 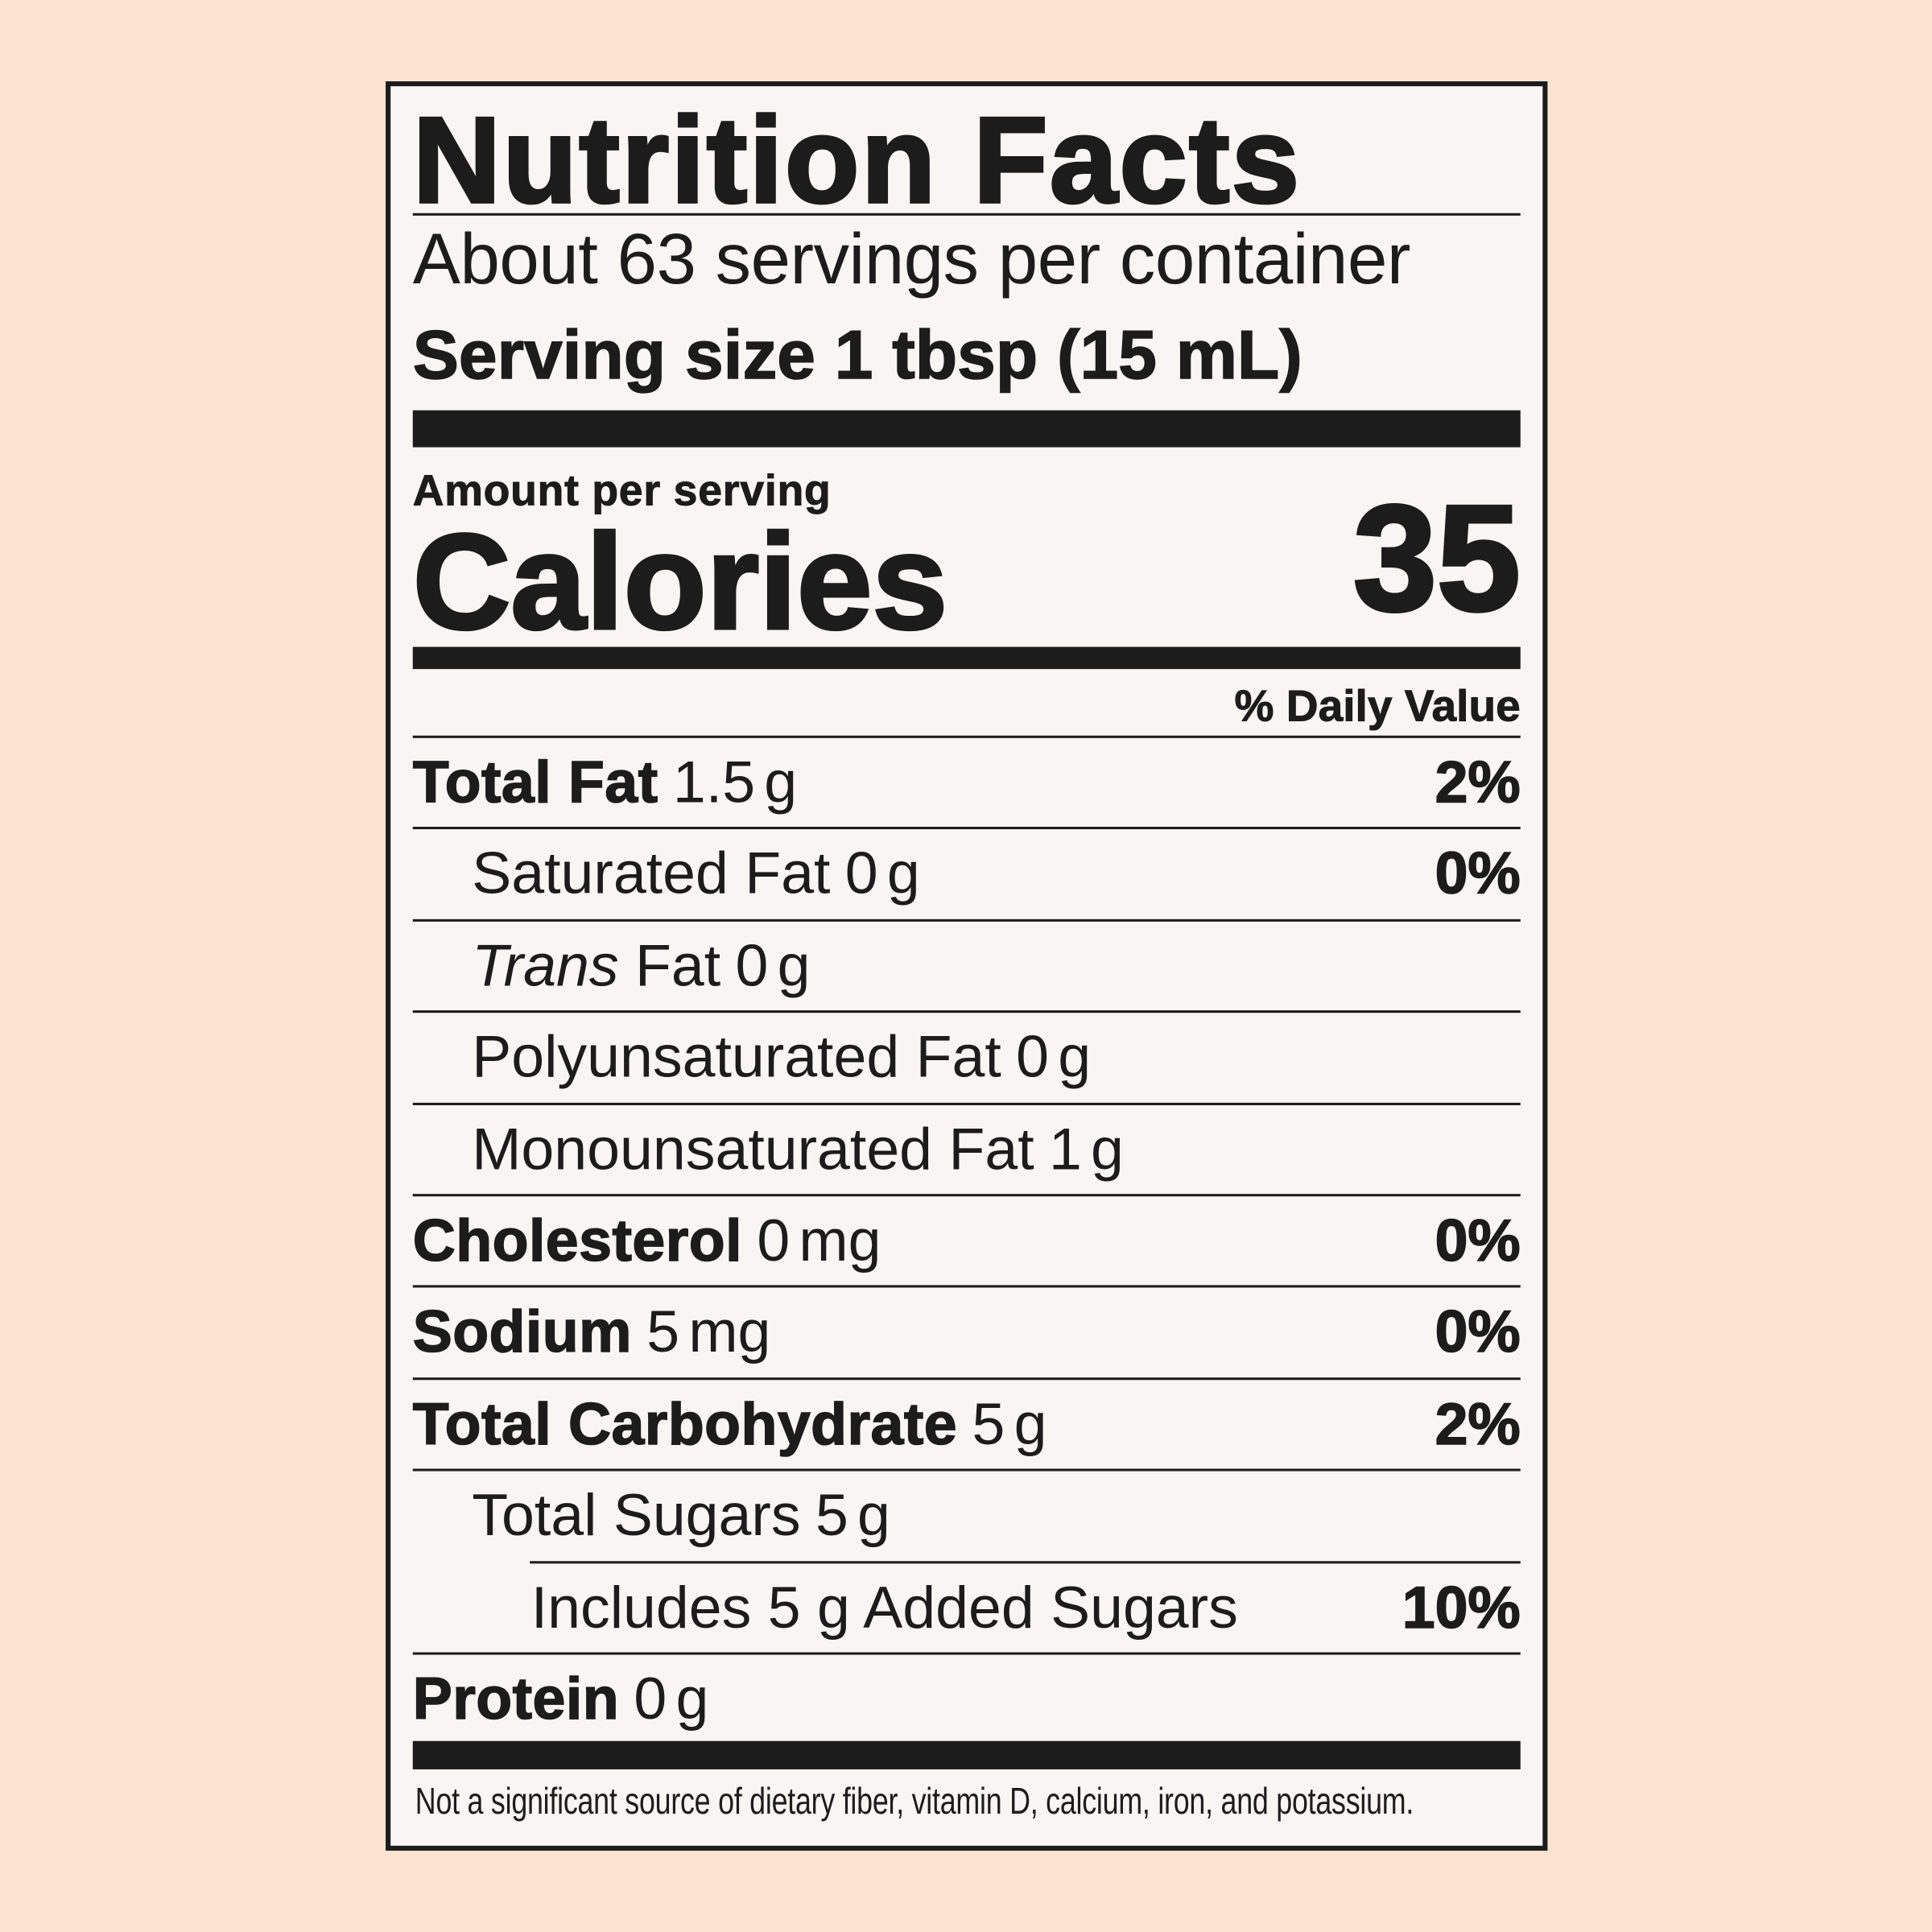 I want to click on calories-label: Calories, so click(x=680, y=582).